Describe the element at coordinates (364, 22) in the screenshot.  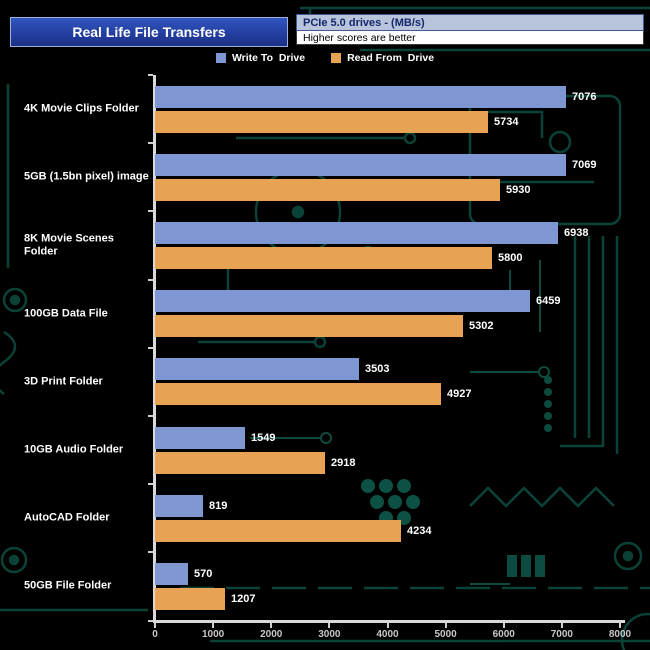
I see `drive-info-text: PCIe 5.0 drives - (MB/s)` at that location.